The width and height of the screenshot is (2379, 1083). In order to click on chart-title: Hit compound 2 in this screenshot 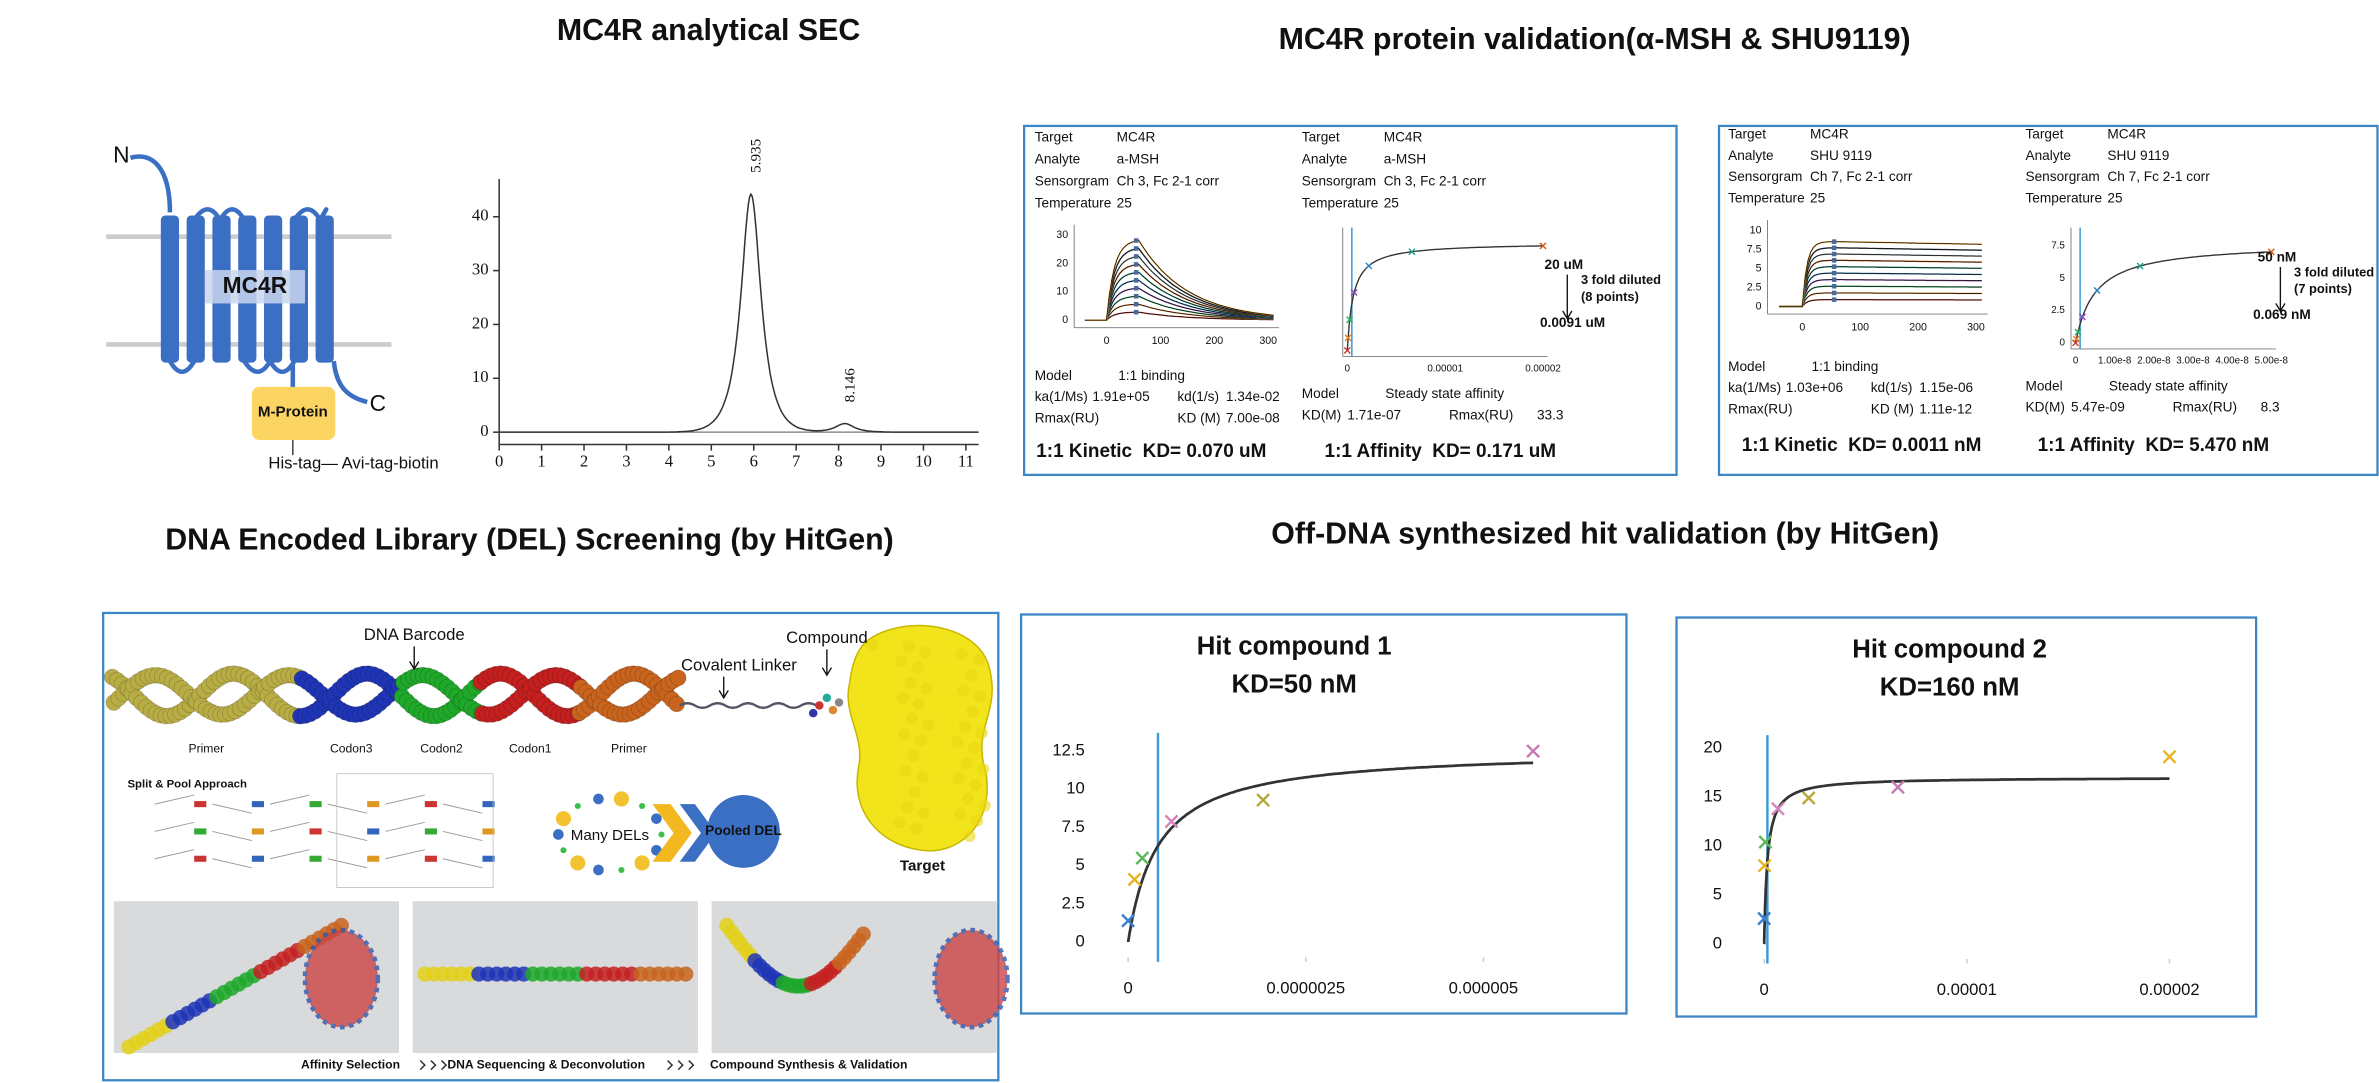, I will do `click(1949, 650)`.